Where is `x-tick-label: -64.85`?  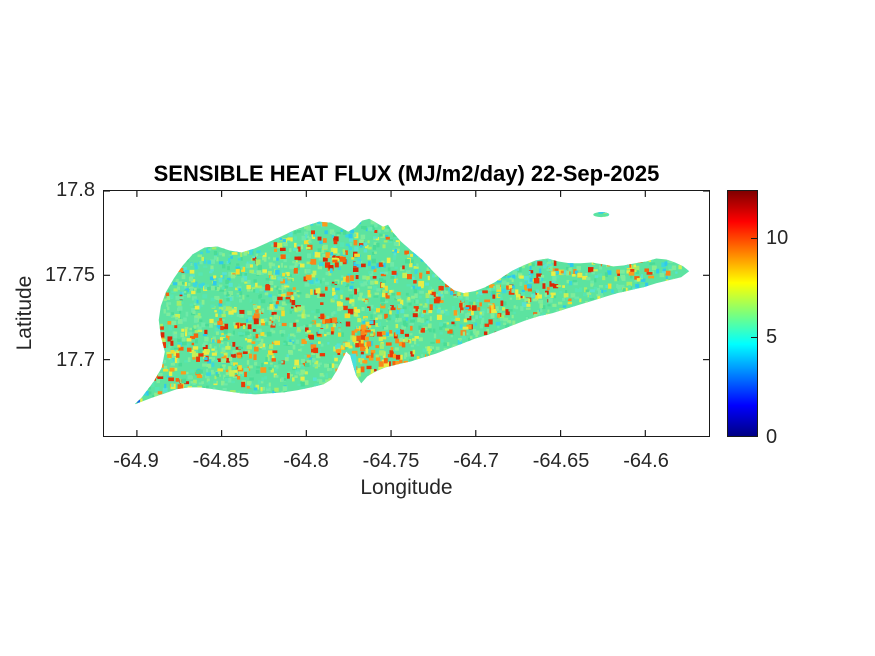
x-tick-label: -64.85 is located at coordinates (221, 461).